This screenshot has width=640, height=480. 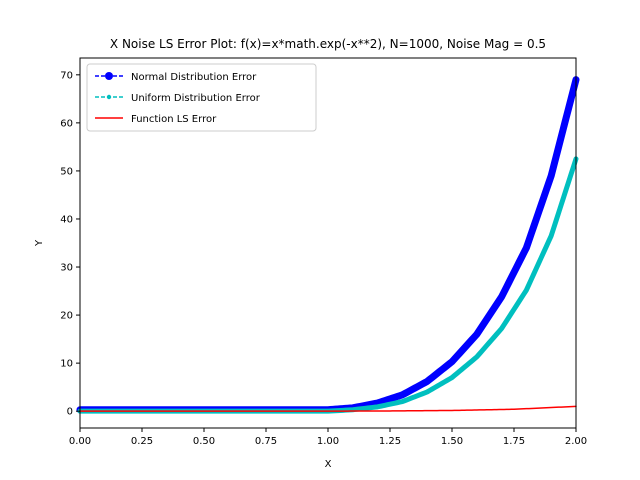 I want to click on y-tick-label: 0, so click(x=70, y=412).